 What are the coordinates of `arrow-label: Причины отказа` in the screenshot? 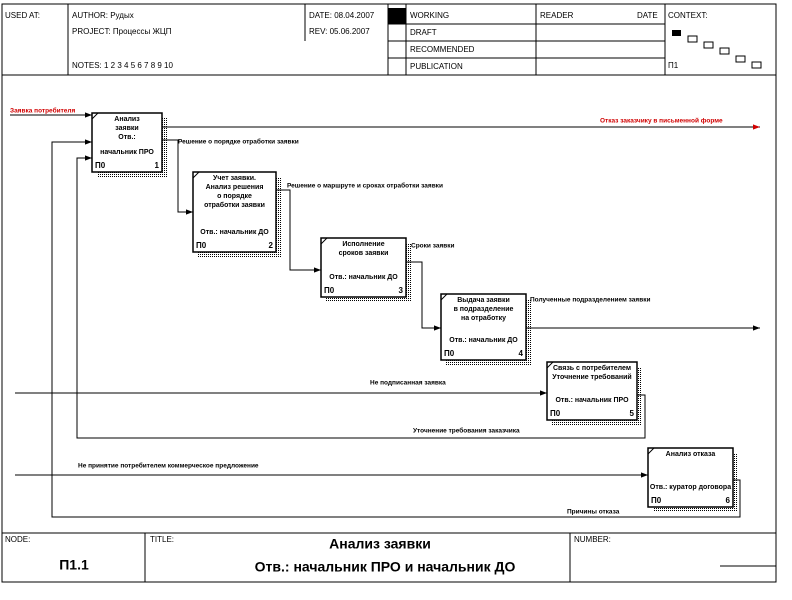 It's located at (593, 512).